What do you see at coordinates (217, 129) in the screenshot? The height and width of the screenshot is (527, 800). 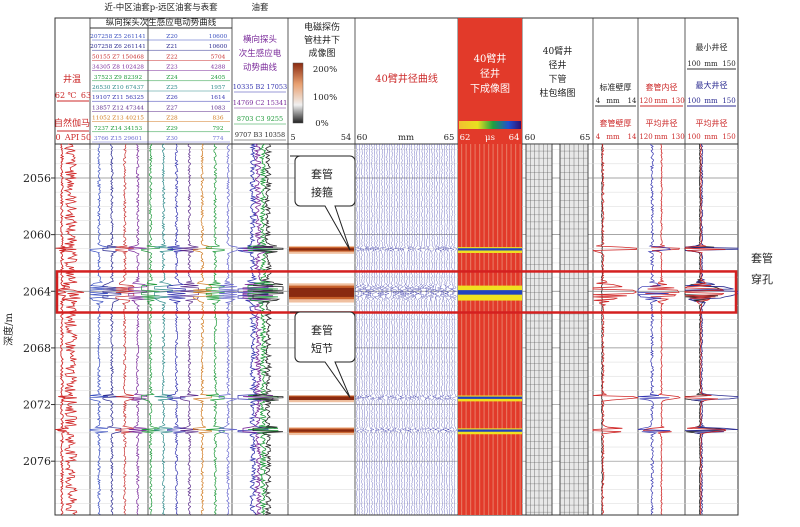 I see `emf-legend-right: 792` at bounding box center [217, 129].